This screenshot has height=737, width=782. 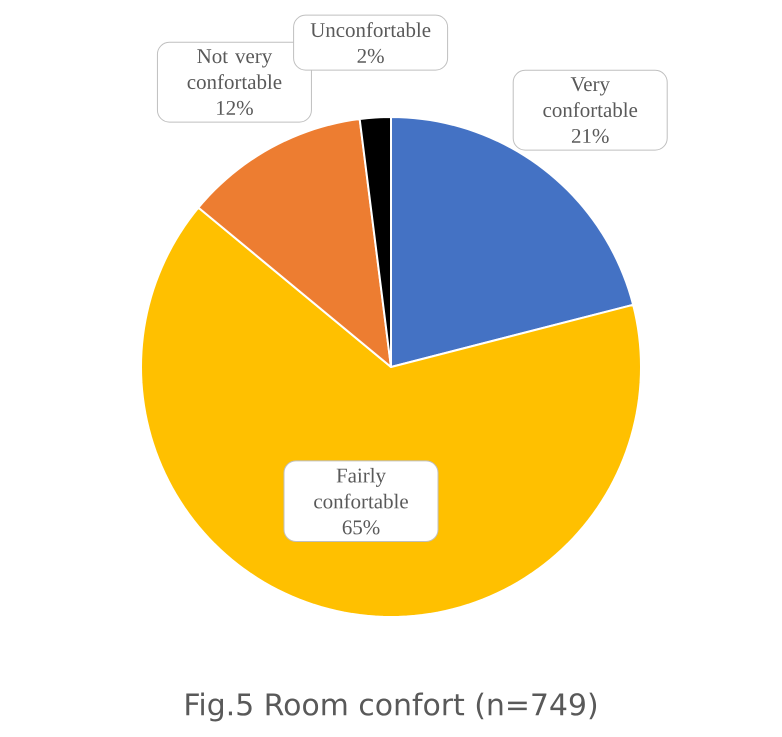 What do you see at coordinates (361, 488) in the screenshot?
I see `slice-label: Fairly confortable` at bounding box center [361, 488].